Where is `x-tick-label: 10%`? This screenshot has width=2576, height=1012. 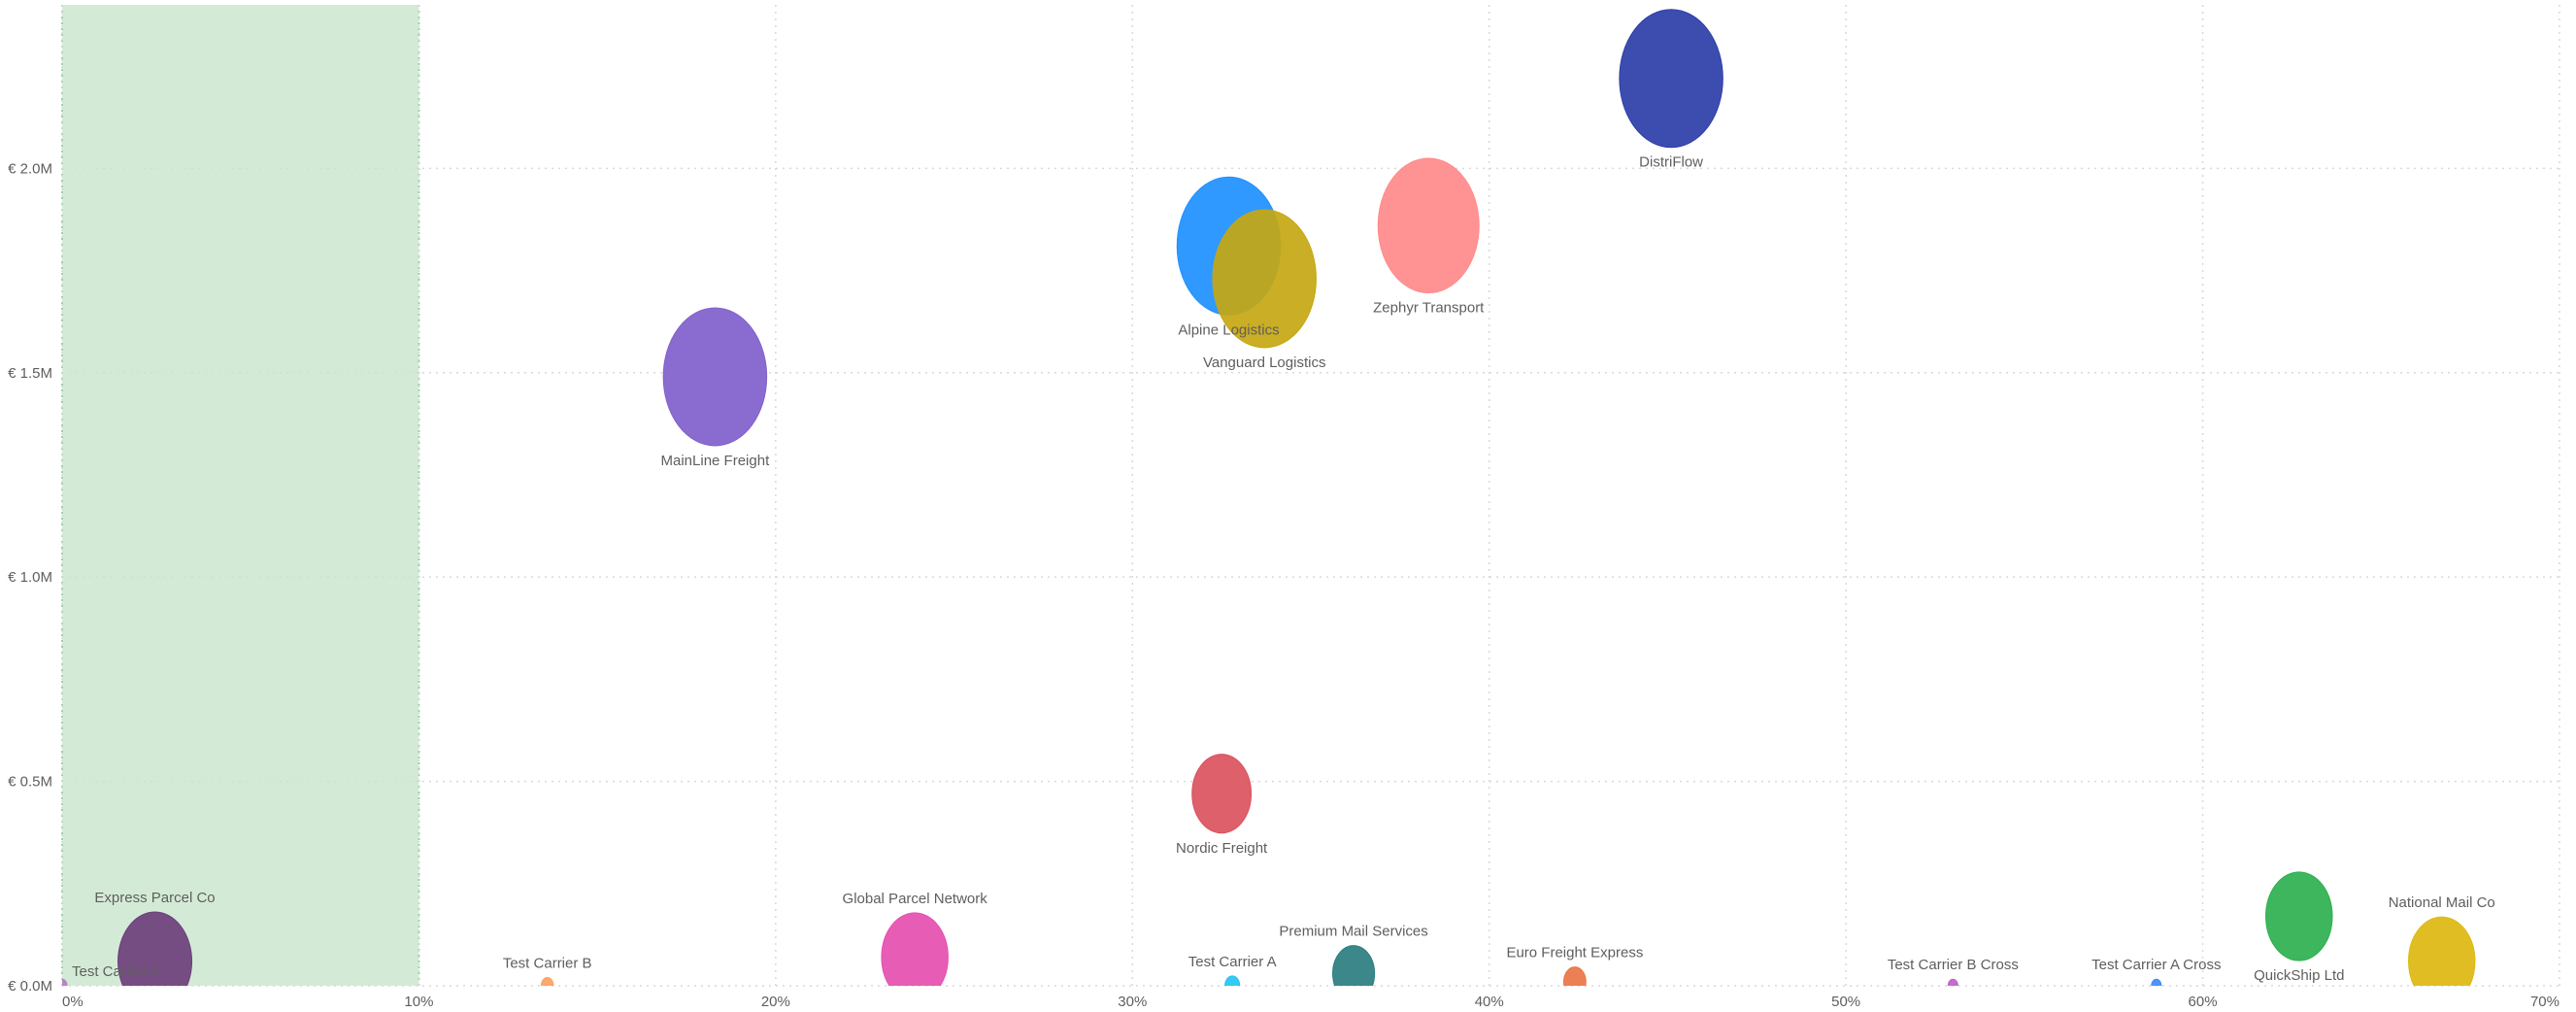 x-tick-label: 10% is located at coordinates (419, 1002).